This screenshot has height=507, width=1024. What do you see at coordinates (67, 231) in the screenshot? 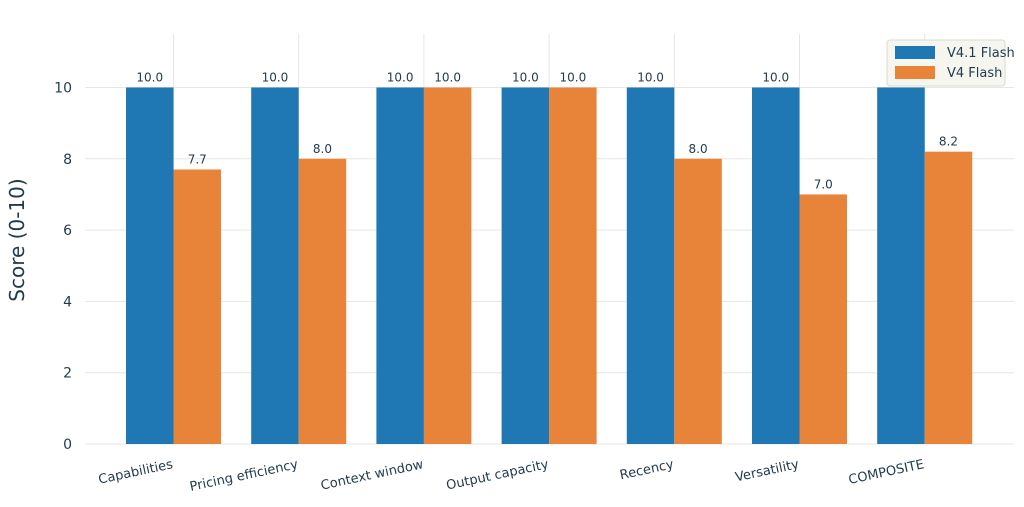
I see `y-tick-label: 6` at bounding box center [67, 231].